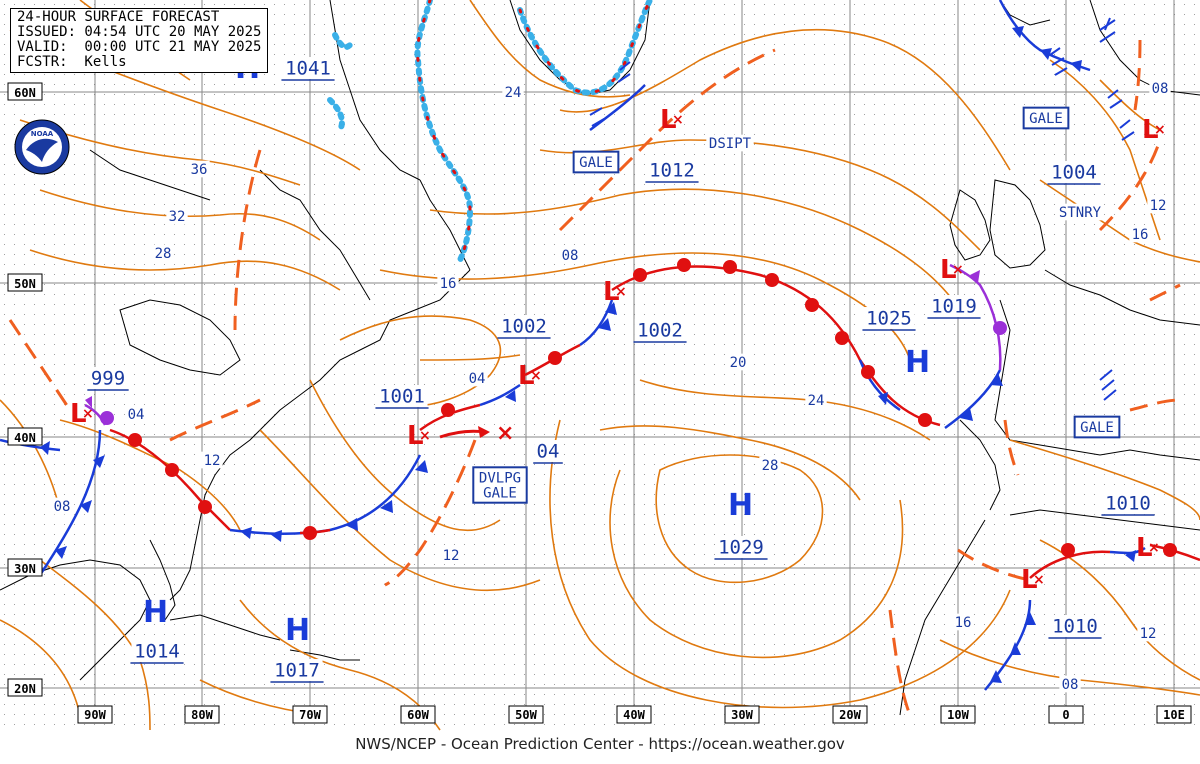 This screenshot has height=764, width=1200. I want to click on lat-label: 60N, so click(25, 93).